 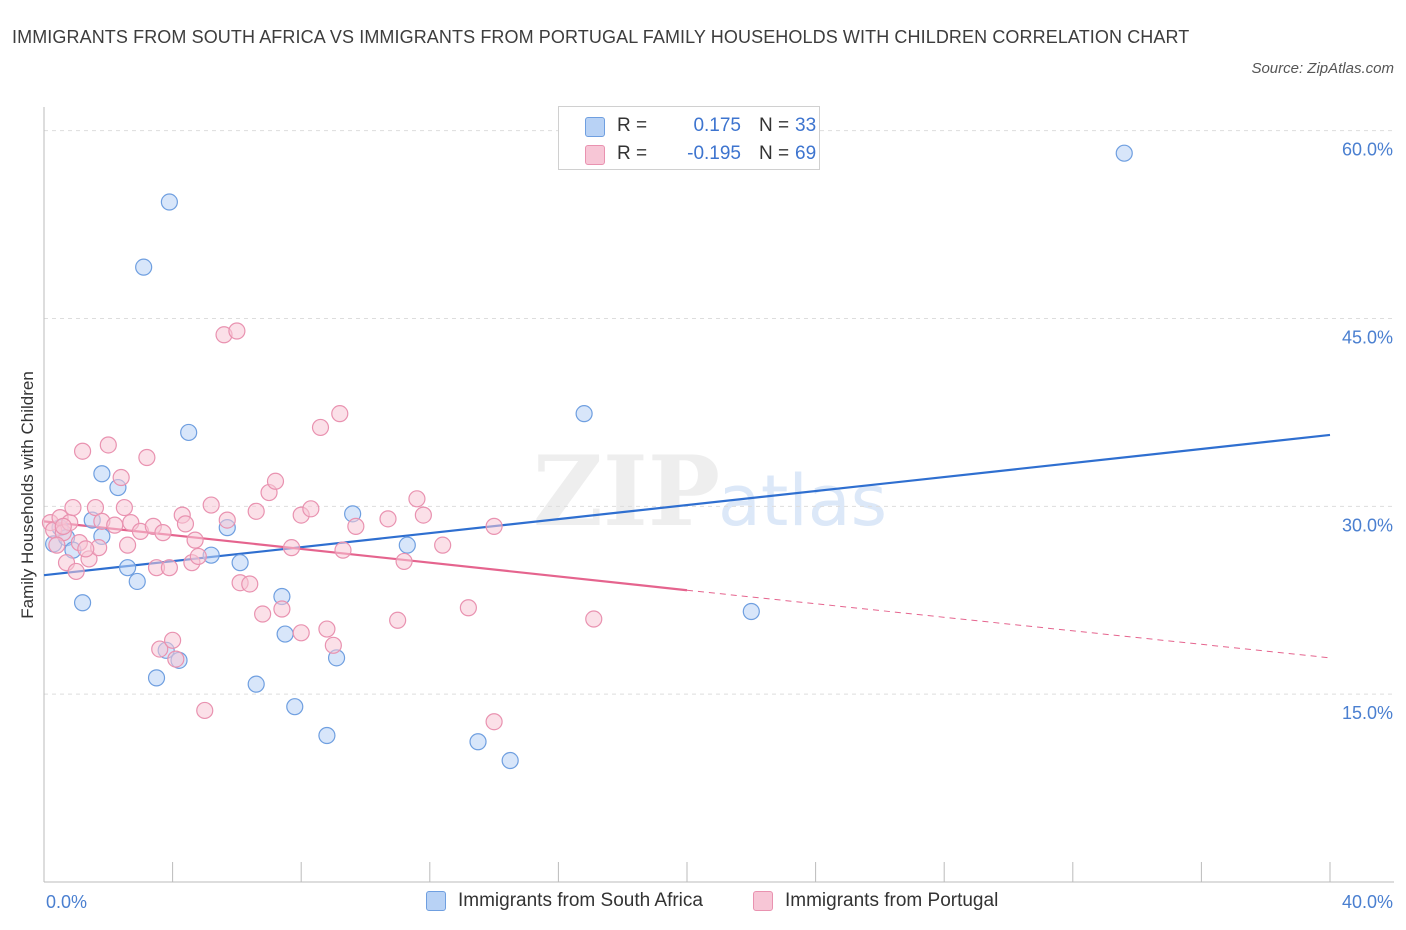 I want to click on y-tick-label: 60.0%, so click(x=1367, y=150).